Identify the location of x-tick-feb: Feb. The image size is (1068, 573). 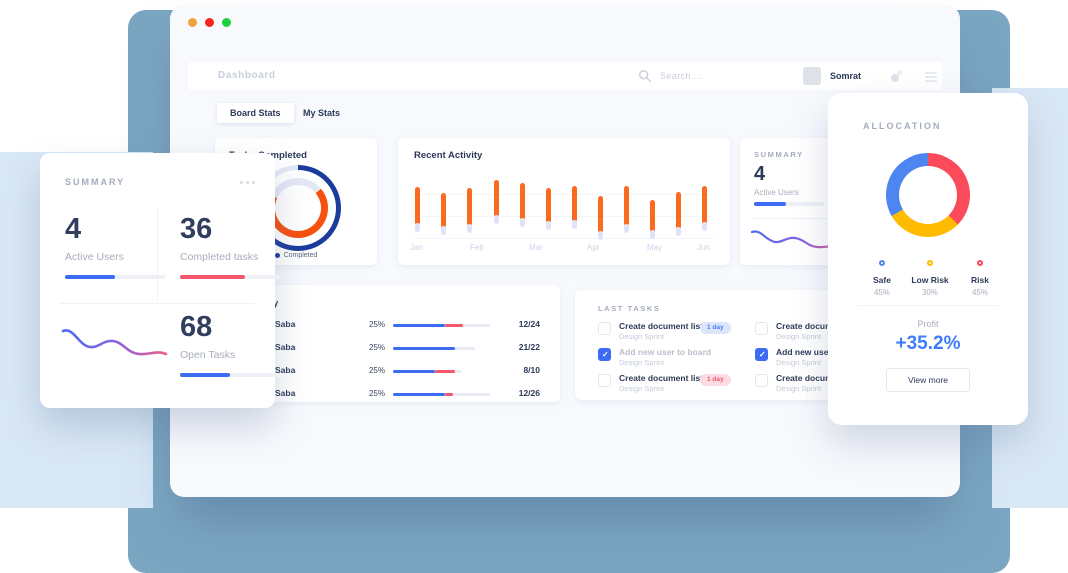
(477, 247).